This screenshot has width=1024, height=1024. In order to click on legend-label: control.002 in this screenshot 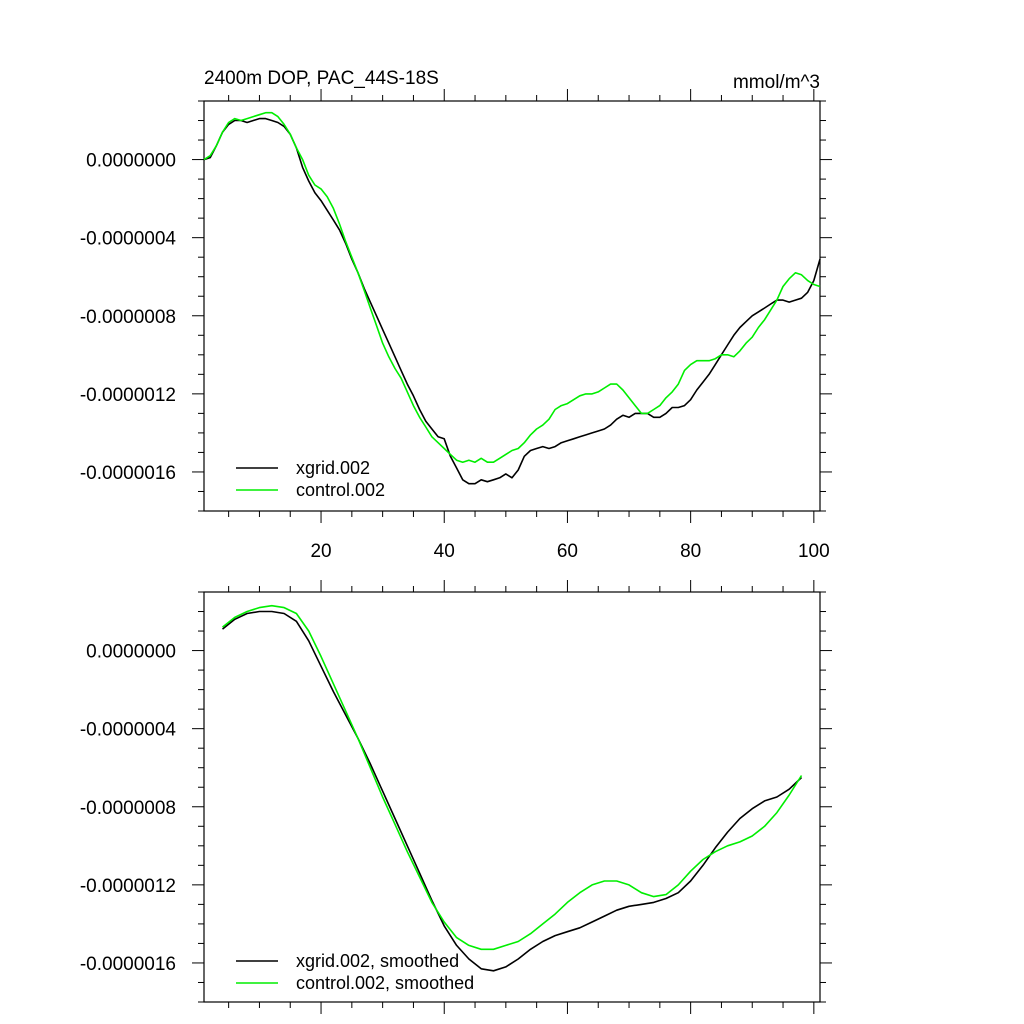, I will do `click(340, 490)`.